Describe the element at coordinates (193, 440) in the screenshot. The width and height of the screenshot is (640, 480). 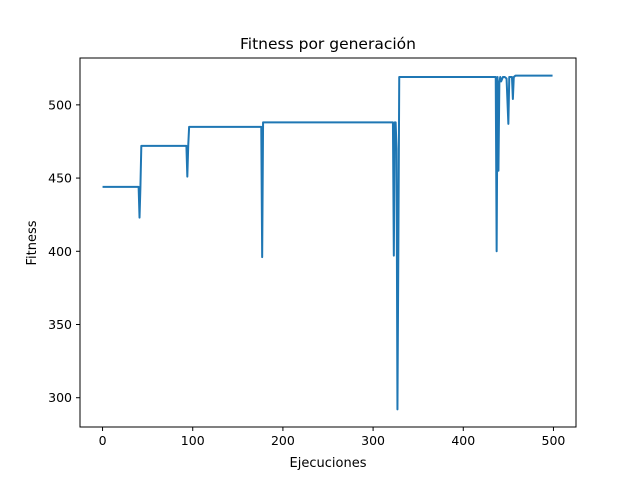
I see `x-tick-label: 100` at that location.